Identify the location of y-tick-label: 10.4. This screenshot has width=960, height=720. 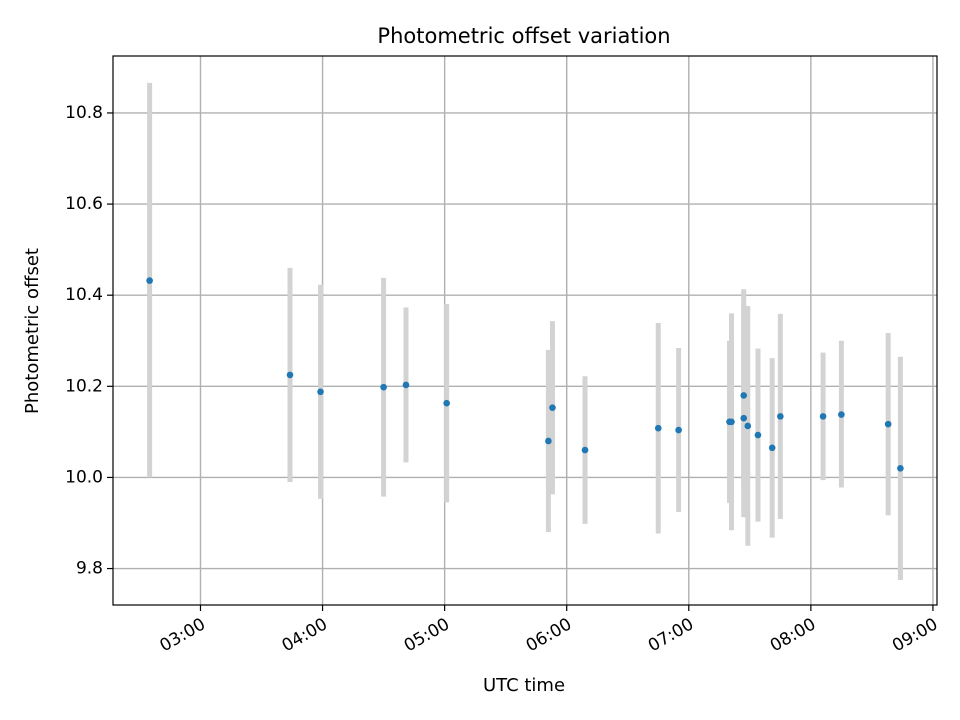
(84, 295).